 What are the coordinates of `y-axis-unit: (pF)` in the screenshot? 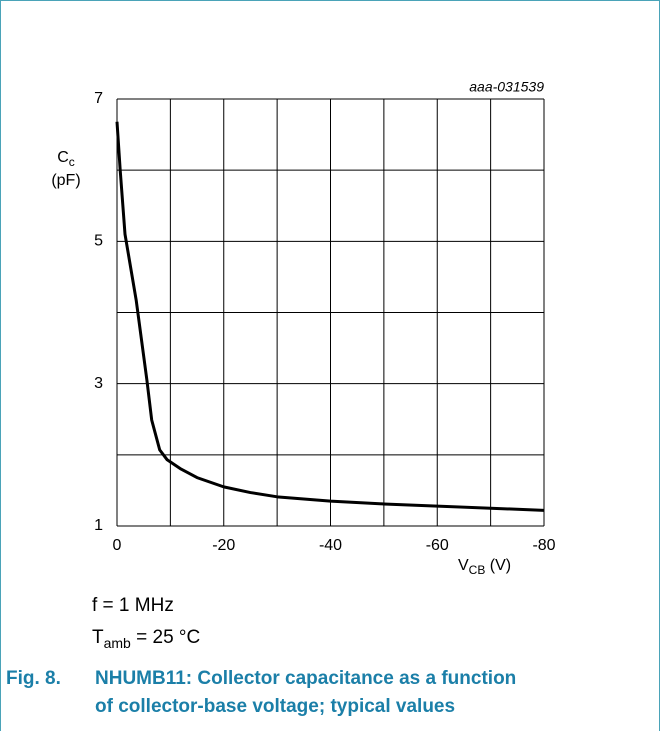 It's located at (65, 180).